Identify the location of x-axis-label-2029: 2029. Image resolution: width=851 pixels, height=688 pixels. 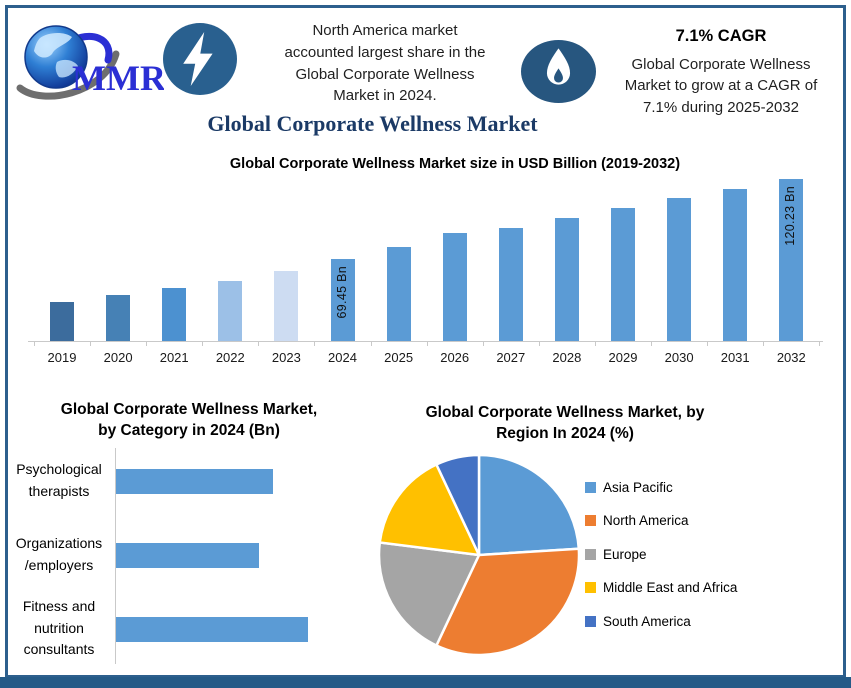
(623, 357).